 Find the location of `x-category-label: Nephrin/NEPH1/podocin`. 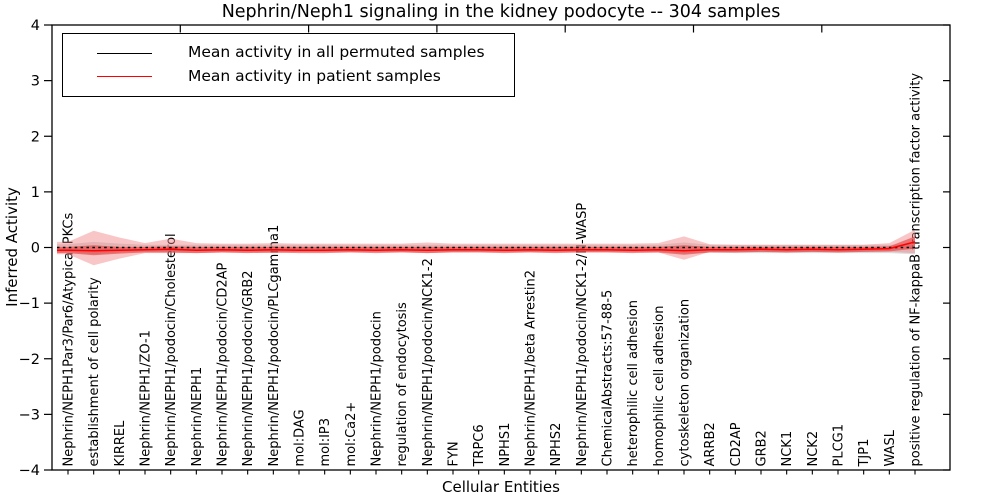

x-category-label: Nephrin/NEPH1/podocin is located at coordinates (377, 388).